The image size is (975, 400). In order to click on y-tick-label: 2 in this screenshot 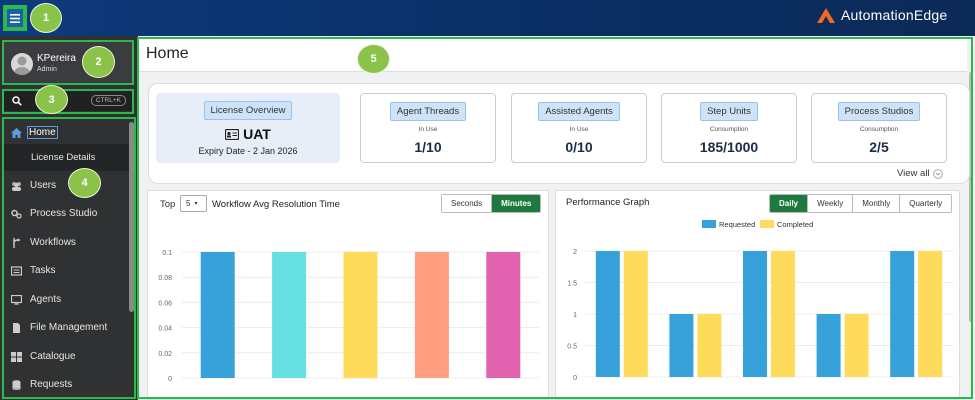, I will do `click(575, 252)`.